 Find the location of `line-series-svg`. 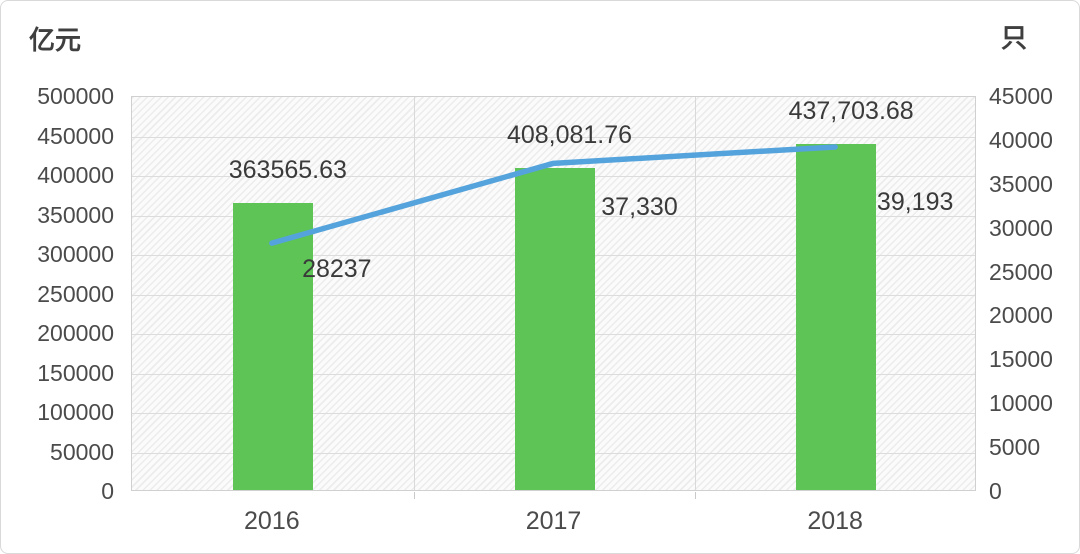

line-series-svg is located at coordinates (553, 195).